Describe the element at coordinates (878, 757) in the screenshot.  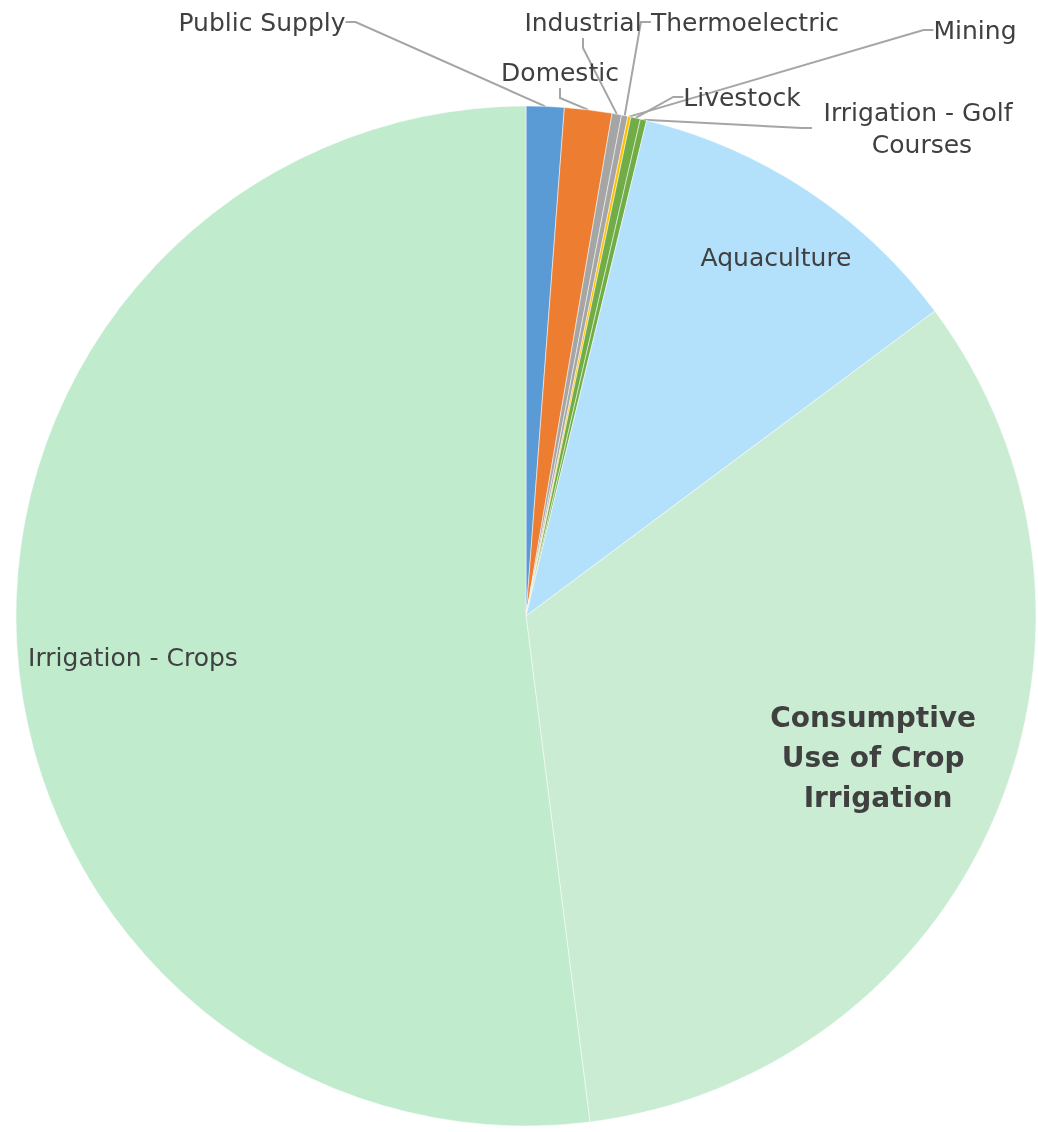
I see `slice-label: Consumptive Use of Crop Irrigation` at that location.